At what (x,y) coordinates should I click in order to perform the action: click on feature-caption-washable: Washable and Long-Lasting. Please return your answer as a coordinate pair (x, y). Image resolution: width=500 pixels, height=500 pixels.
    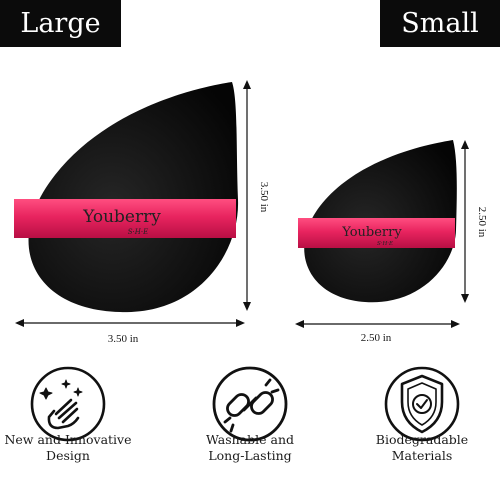
    Looking at the image, I should click on (249, 447).